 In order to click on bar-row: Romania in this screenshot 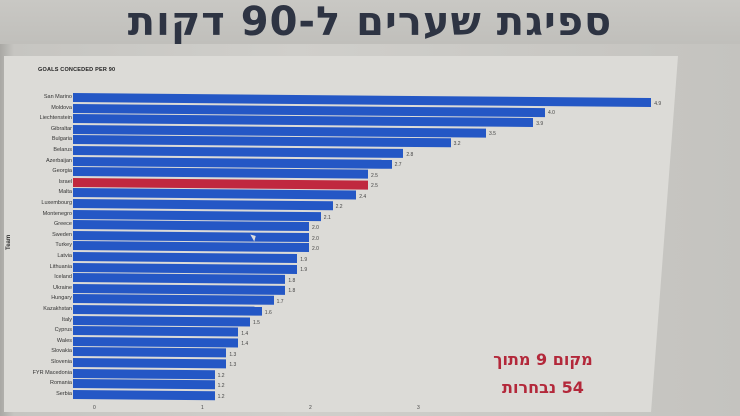, I will do `click(36, 383)`.